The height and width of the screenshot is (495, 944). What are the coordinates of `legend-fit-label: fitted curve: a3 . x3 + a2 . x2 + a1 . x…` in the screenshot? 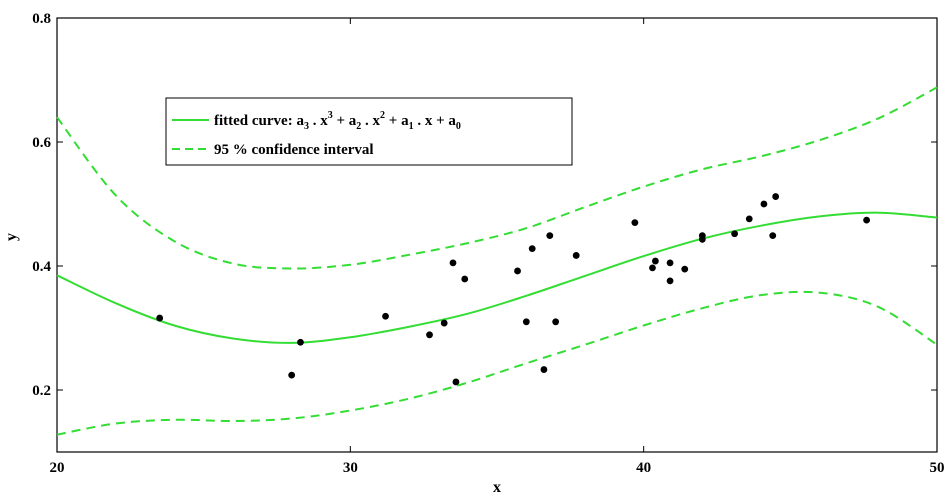 It's located at (337, 121).